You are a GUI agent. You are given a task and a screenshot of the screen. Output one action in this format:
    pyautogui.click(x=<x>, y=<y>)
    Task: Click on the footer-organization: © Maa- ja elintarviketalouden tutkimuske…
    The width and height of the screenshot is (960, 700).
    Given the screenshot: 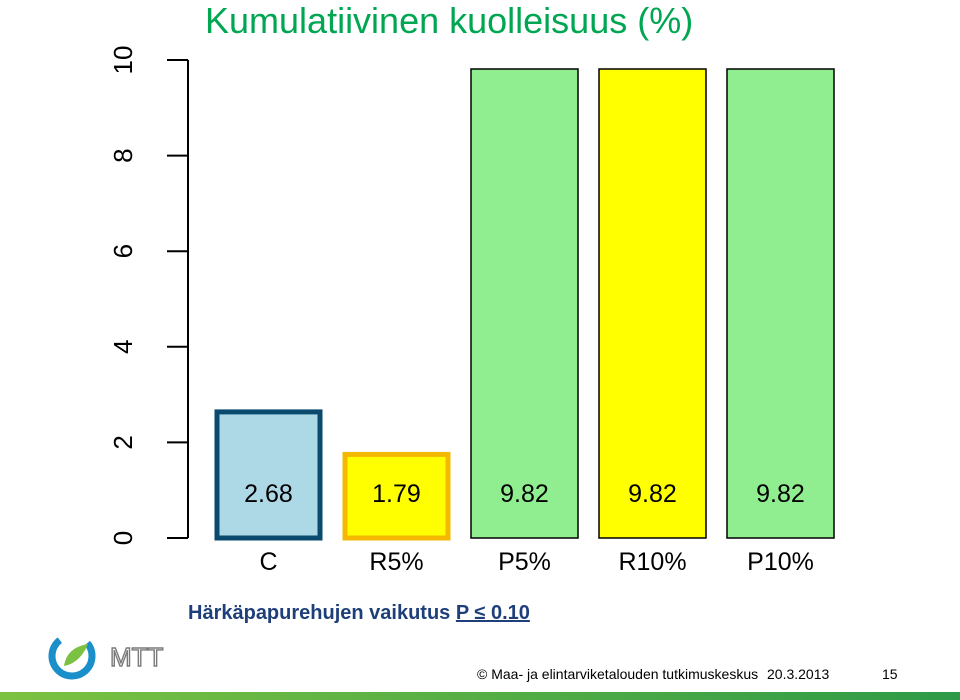 What is the action you would take?
    pyautogui.click(x=618, y=674)
    